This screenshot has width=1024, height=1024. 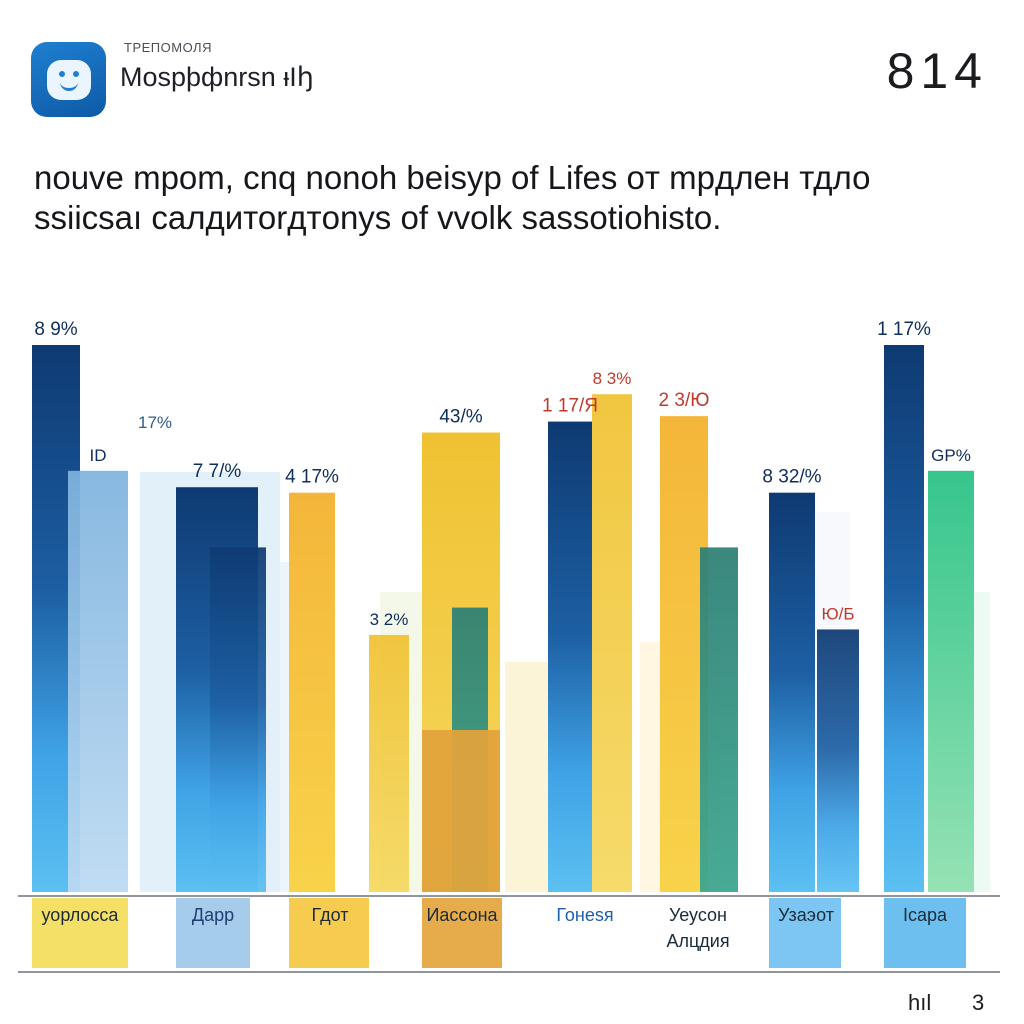 I want to click on data-label-extra-0: 17%, so click(x=155, y=422).